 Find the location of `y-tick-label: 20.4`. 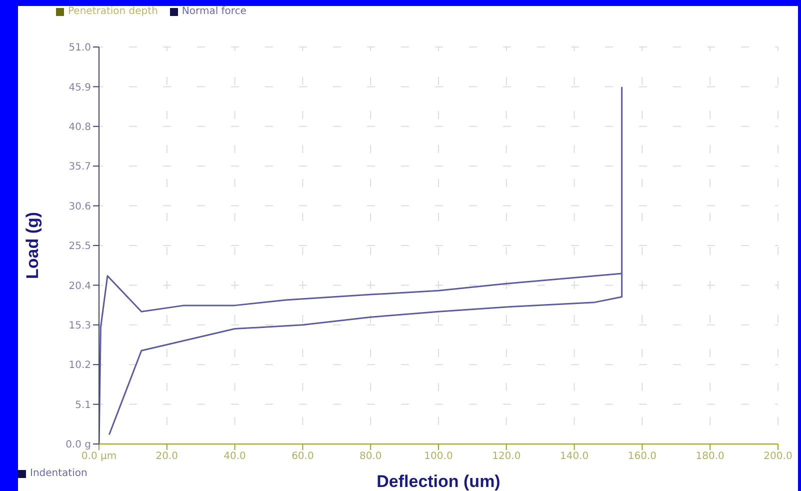

y-tick-label: 20.4 is located at coordinates (79, 286).